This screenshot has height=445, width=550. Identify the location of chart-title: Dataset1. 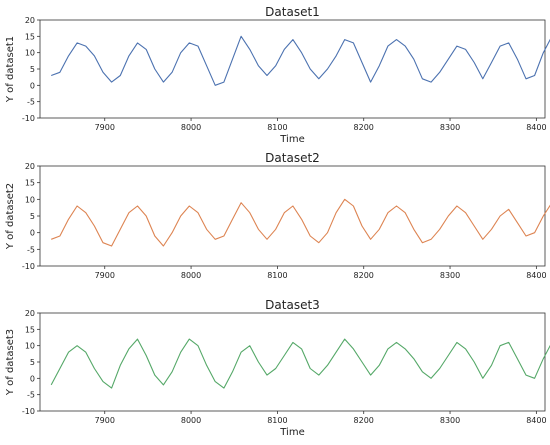
(292, 12).